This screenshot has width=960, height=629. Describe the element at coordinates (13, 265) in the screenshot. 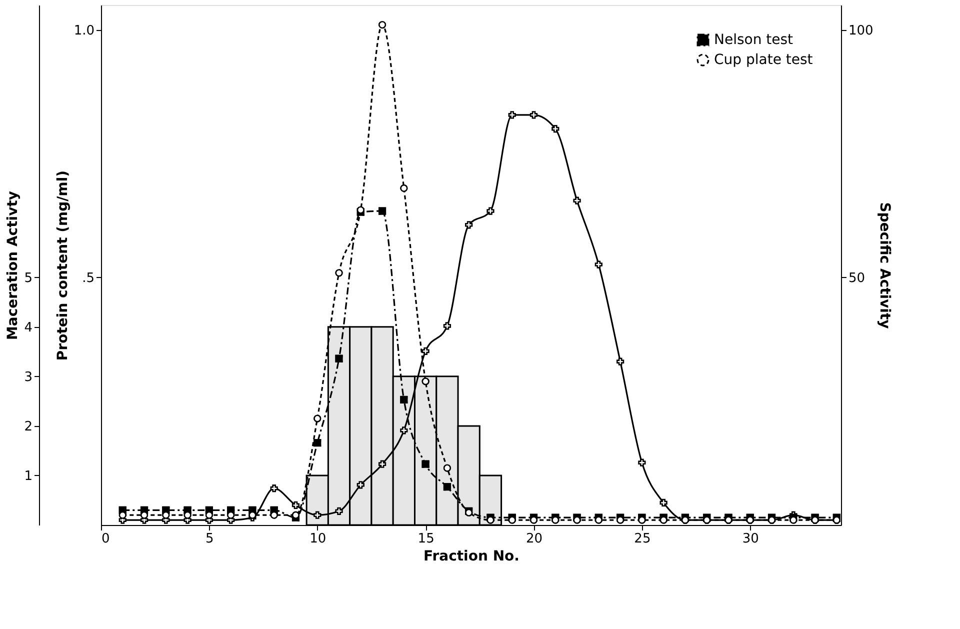

I see `y3-axis-title: Maceration Activty` at that location.